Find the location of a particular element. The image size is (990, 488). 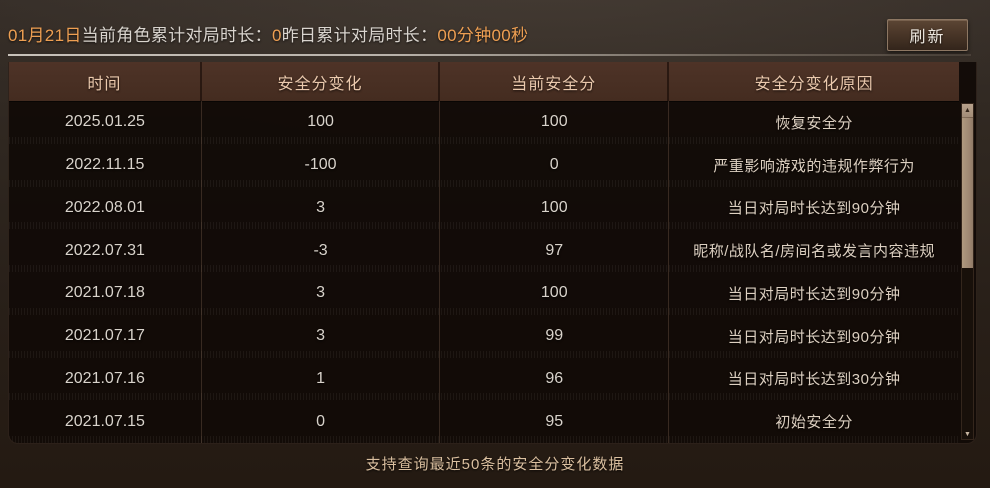

cell-change: -3 is located at coordinates (321, 250).